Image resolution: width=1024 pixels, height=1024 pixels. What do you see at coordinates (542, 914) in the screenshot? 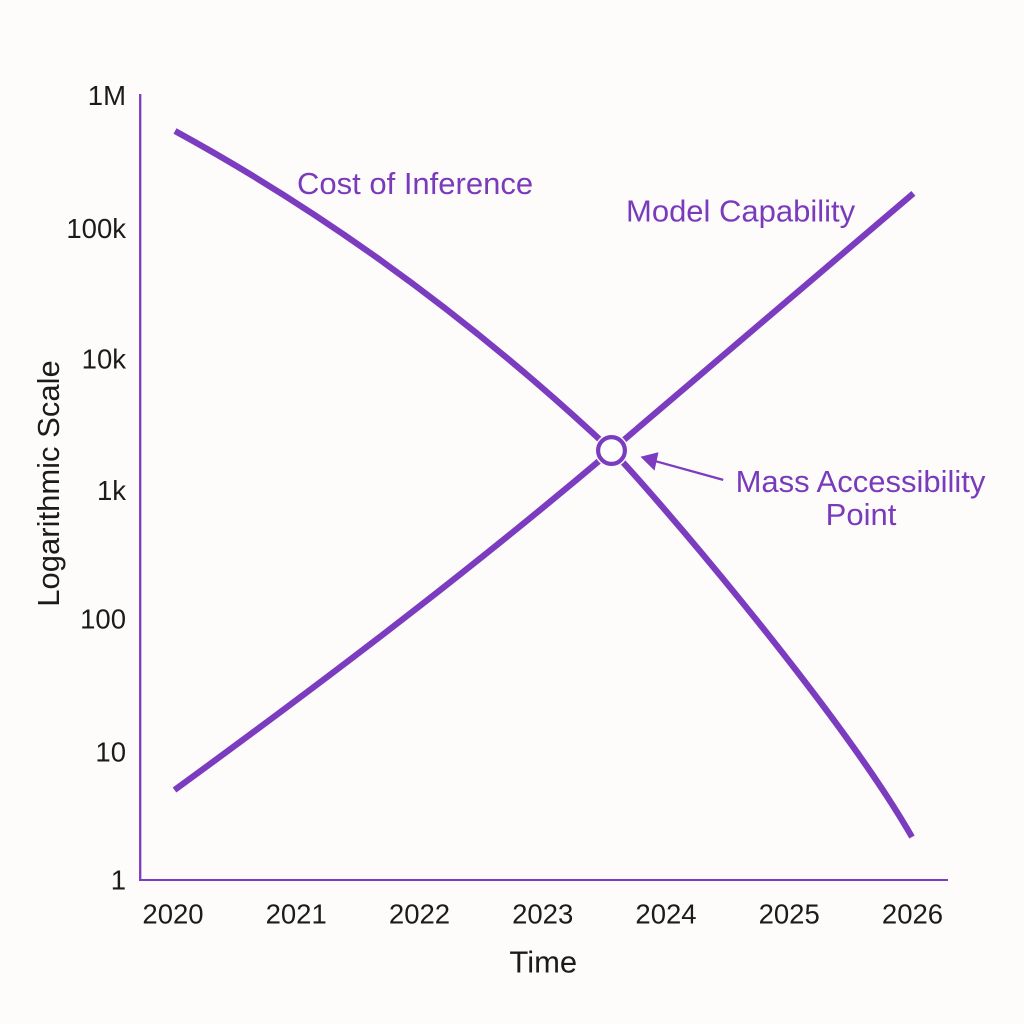
I see `svg-text: 2023` at bounding box center [542, 914].